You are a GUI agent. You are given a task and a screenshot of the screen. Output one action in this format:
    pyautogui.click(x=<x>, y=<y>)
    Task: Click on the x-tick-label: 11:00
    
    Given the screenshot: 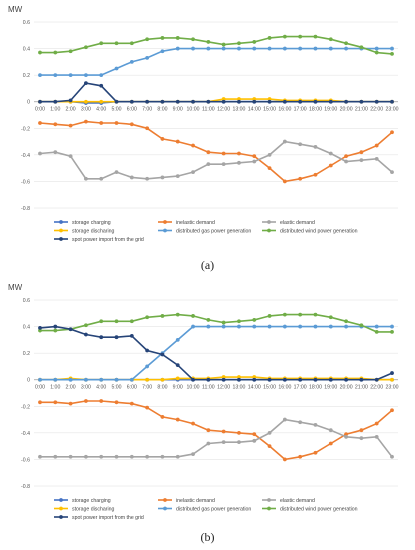 What is the action you would take?
    pyautogui.click(x=208, y=388)
    